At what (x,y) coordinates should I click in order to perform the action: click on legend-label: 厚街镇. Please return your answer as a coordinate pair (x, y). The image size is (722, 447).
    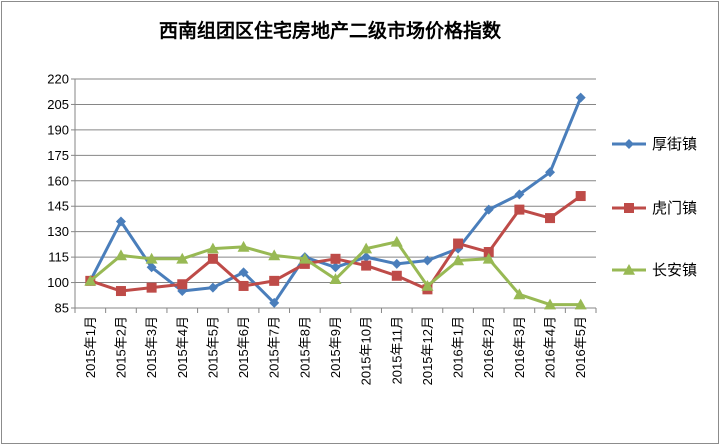
    Looking at the image, I should click on (674, 144).